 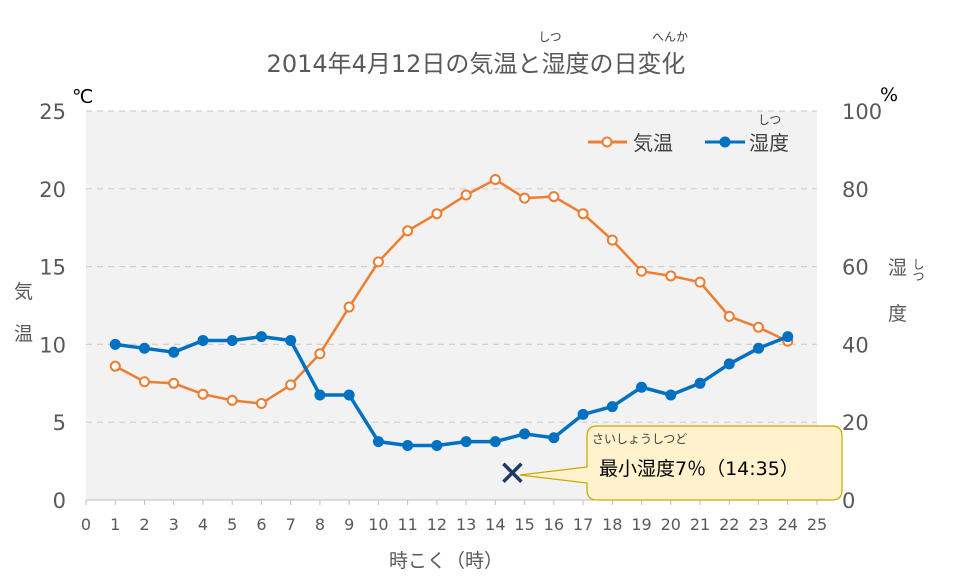 What do you see at coordinates (817, 524) in the screenshot?
I see `x-tick-label: 25` at bounding box center [817, 524].